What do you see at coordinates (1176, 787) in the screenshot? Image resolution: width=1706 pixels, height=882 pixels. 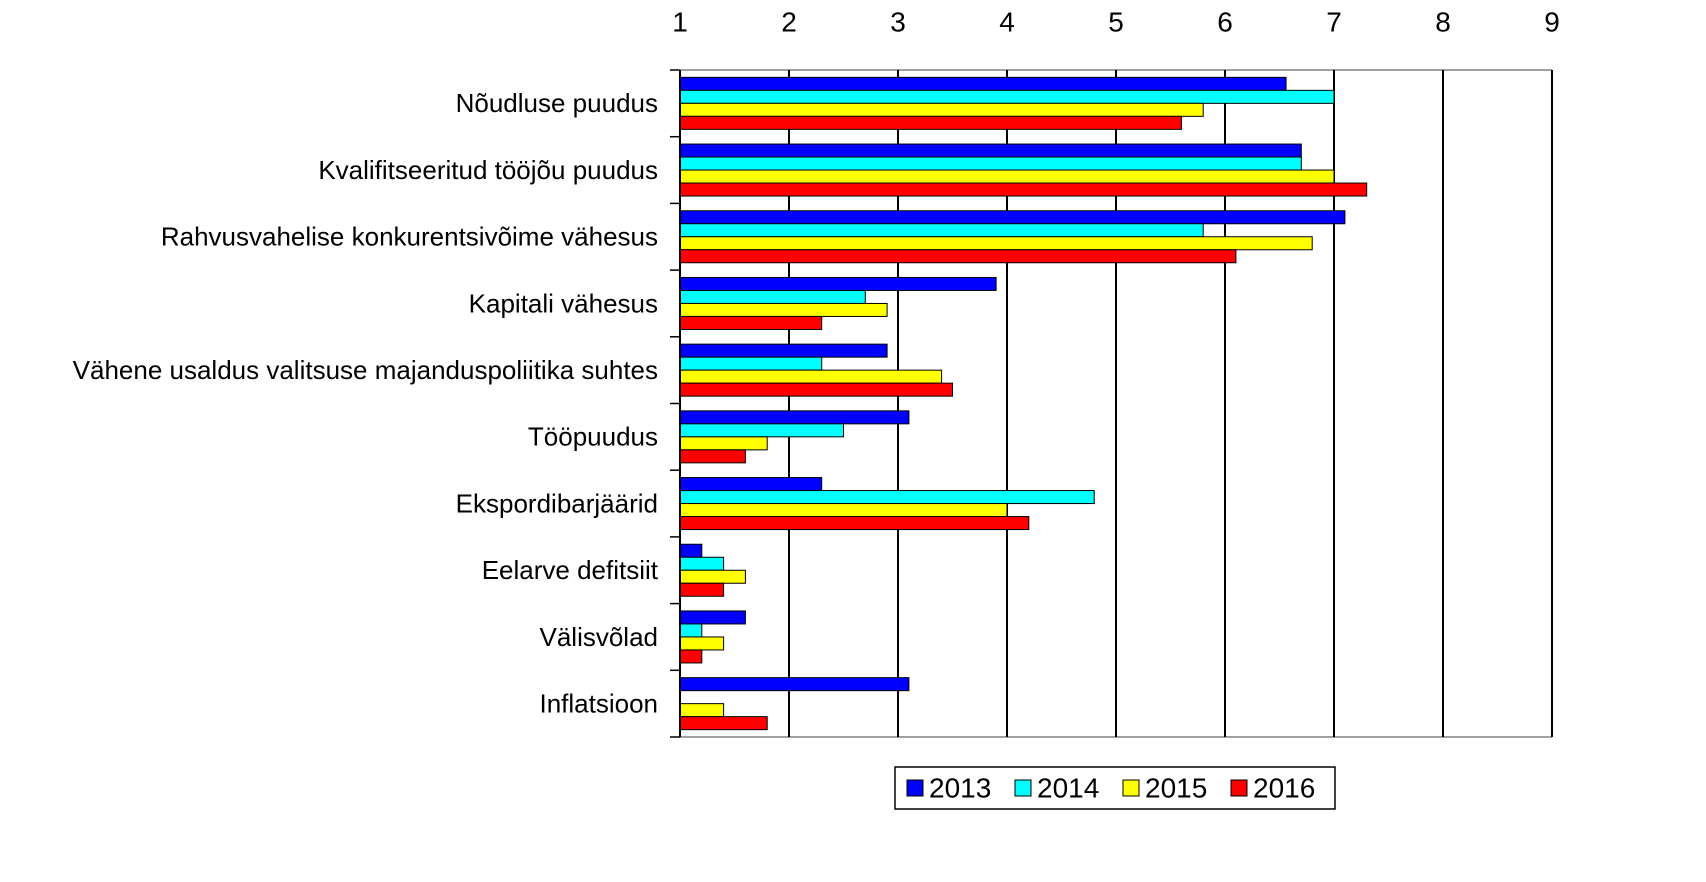 I see `legend-label: 2015` at bounding box center [1176, 787].